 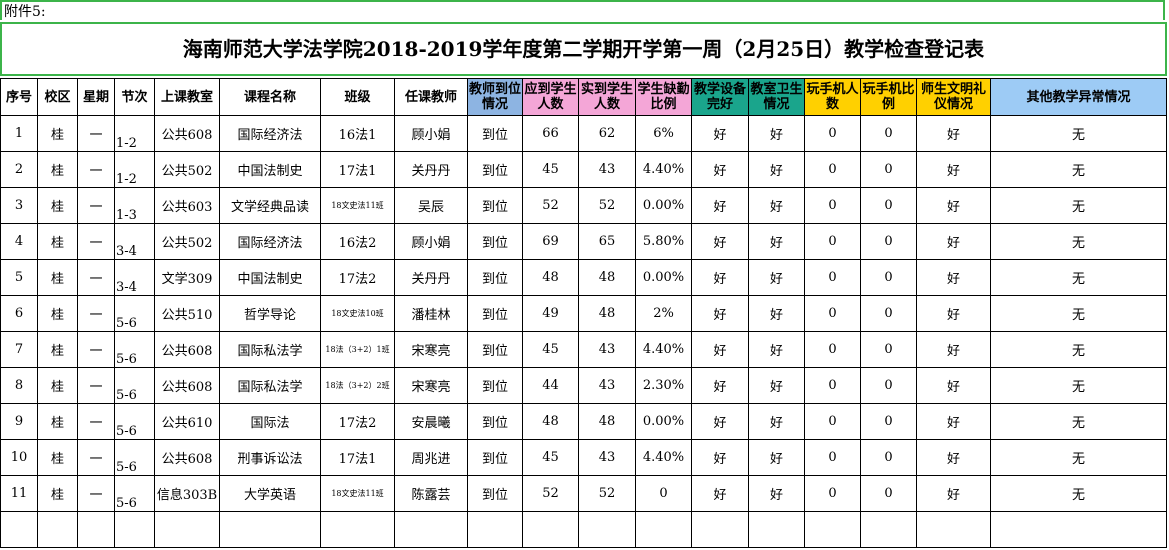 What do you see at coordinates (134, 133) in the screenshot?
I see `table-cell: 1-2` at bounding box center [134, 133].